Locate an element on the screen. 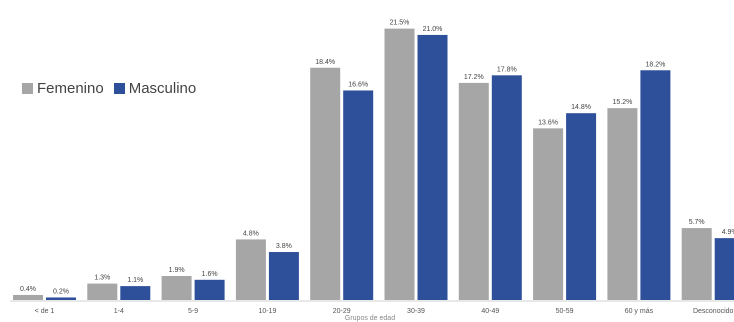  data-label-masculino-9: 4.9% is located at coordinates (728, 232).